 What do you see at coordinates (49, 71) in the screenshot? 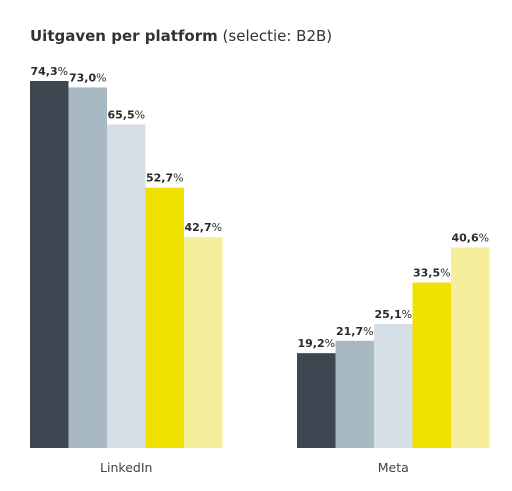
I see `data-label: 74,3%` at bounding box center [49, 71].